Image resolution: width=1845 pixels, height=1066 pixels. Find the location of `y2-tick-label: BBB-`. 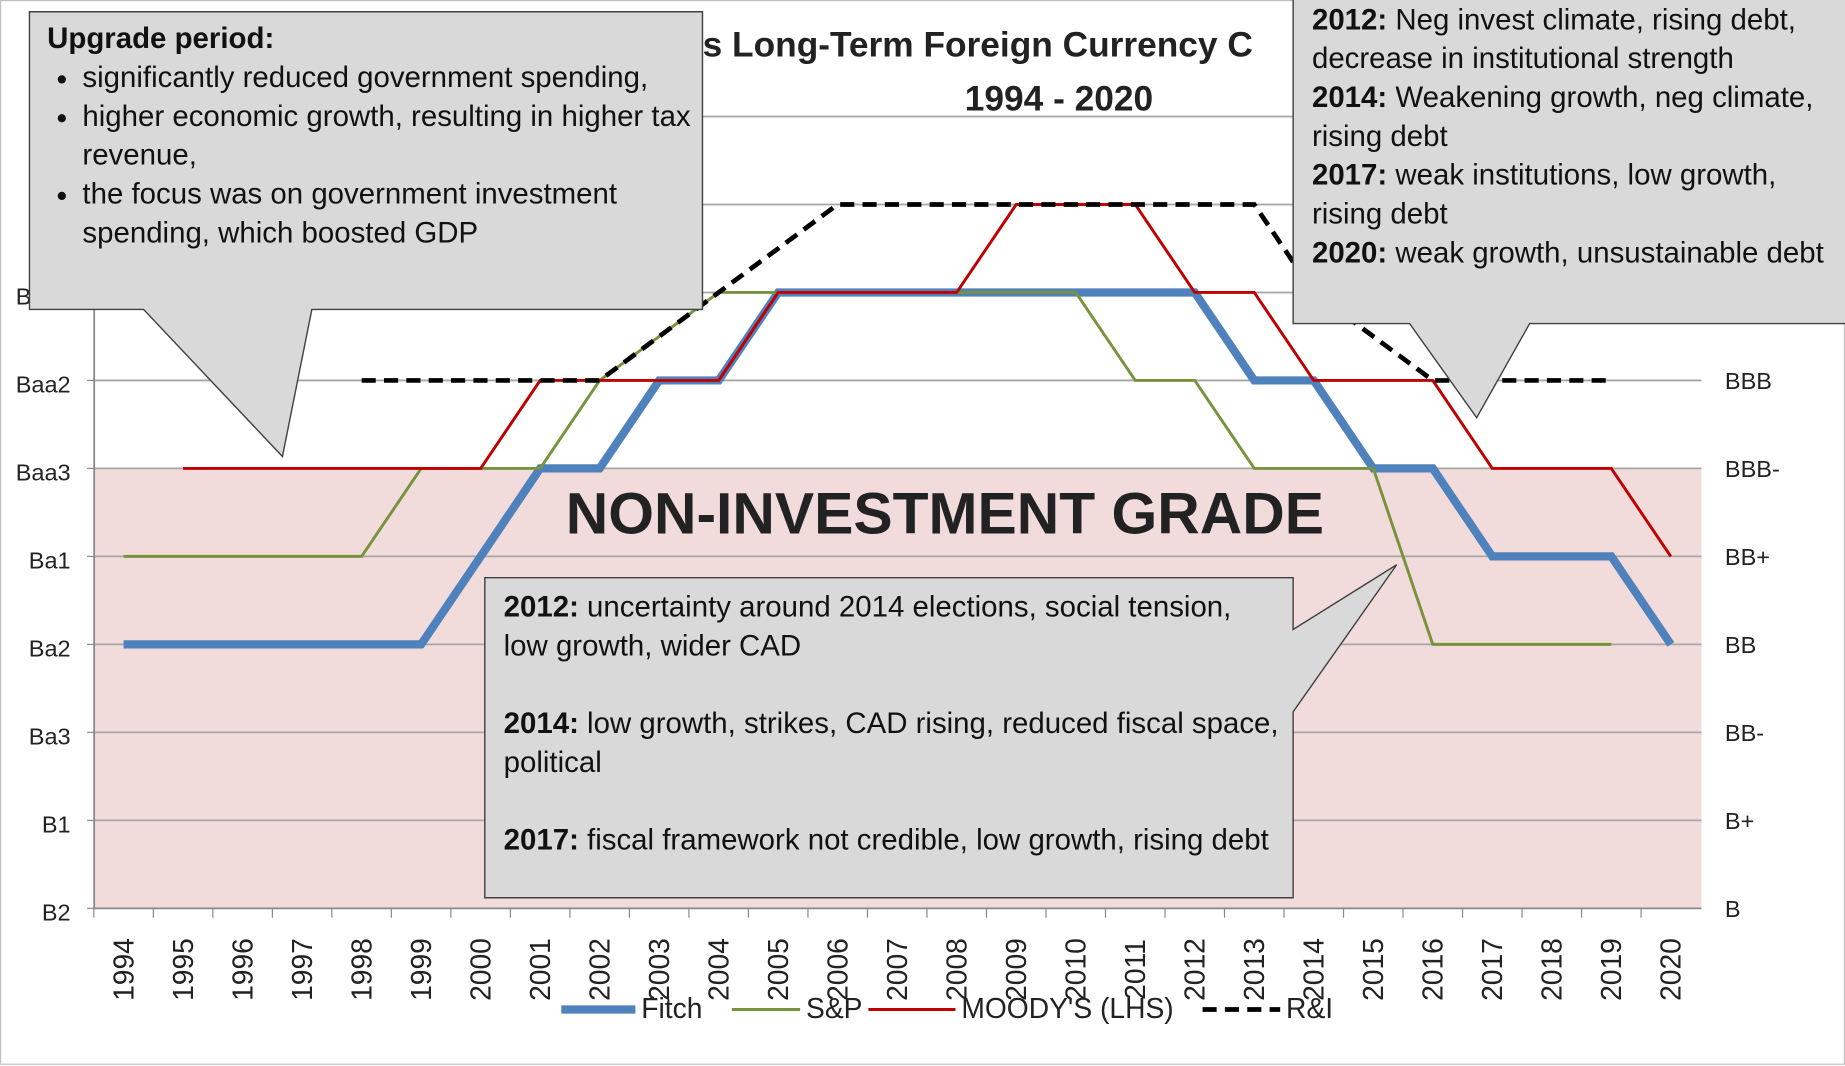

y2-tick-label: BBB- is located at coordinates (1752, 469).